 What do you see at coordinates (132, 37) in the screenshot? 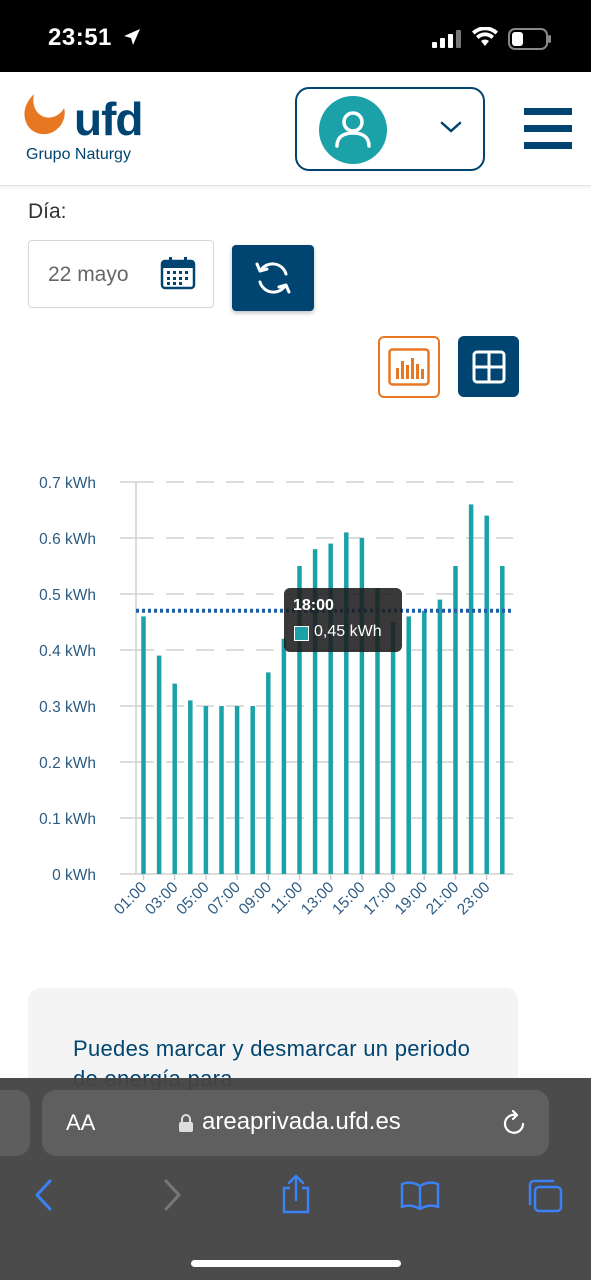
I see `location-arrow-icon` at bounding box center [132, 37].